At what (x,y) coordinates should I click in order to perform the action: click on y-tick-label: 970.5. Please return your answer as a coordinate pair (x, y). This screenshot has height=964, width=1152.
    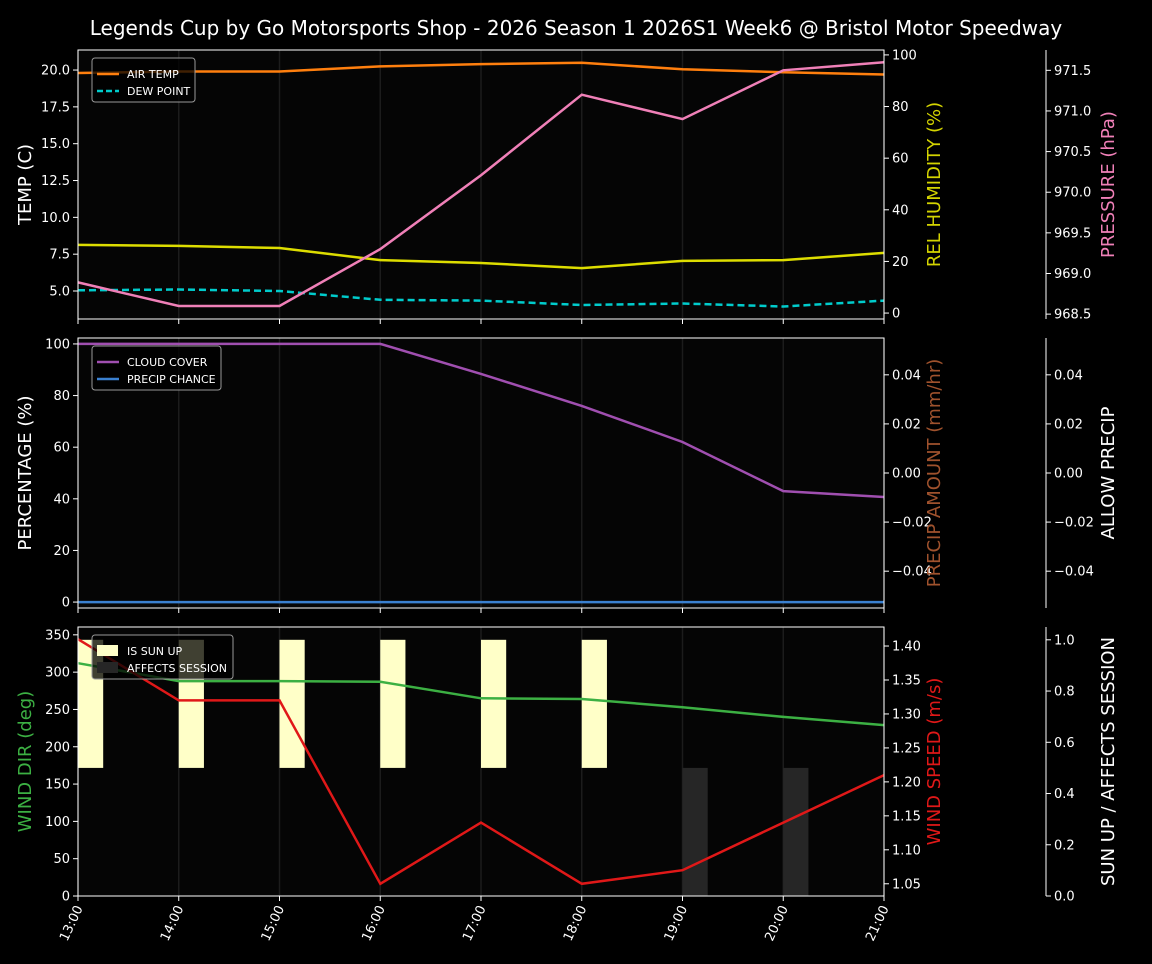
    Looking at the image, I should click on (1072, 152).